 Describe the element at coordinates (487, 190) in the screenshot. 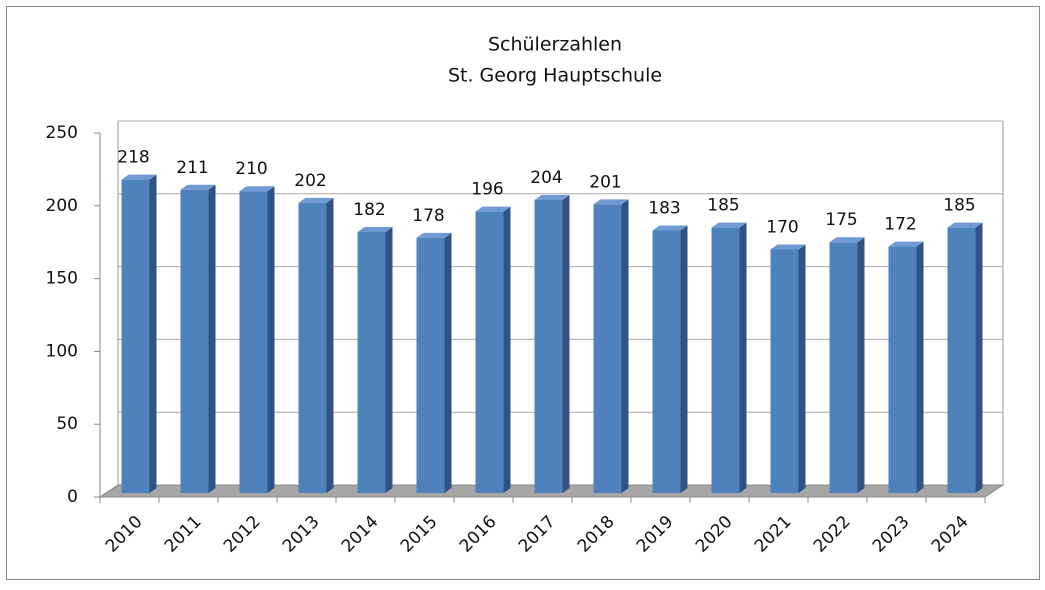

I see `value-label: 196` at that location.